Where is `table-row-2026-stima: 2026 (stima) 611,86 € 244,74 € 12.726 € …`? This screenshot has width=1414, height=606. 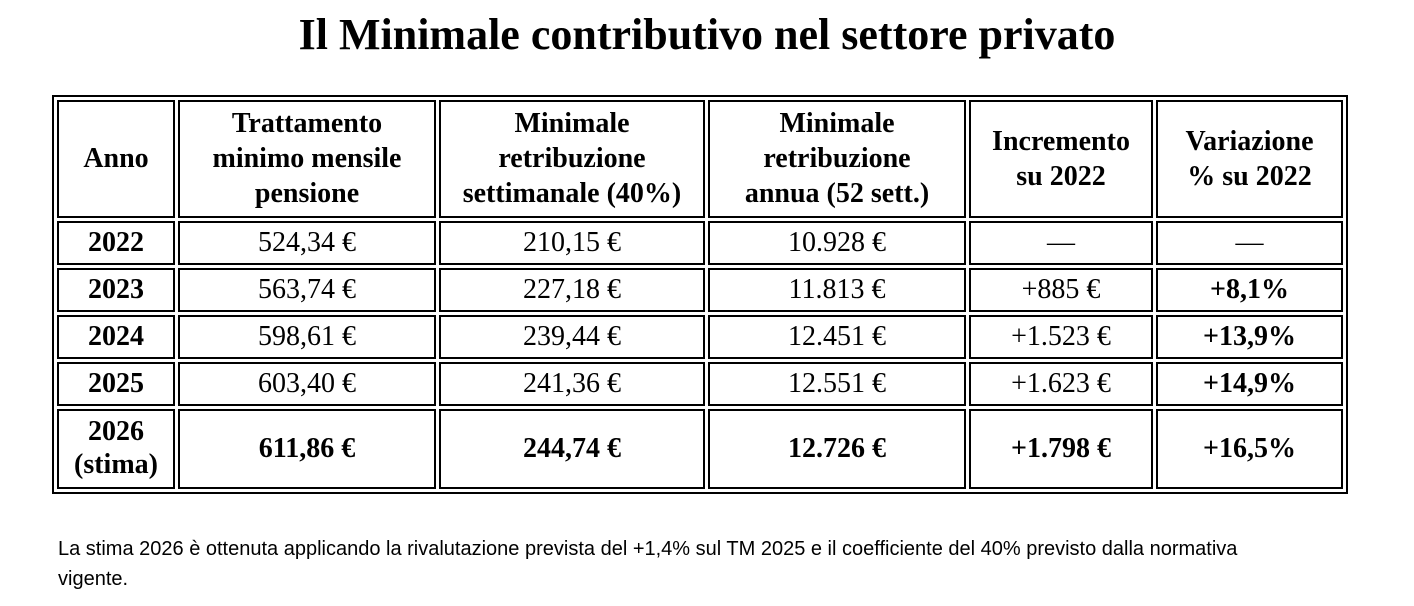
table-row-2026-stima: 2026 (stima) 611,86 € 244,74 € 12.726 € … is located at coordinates (700, 448).